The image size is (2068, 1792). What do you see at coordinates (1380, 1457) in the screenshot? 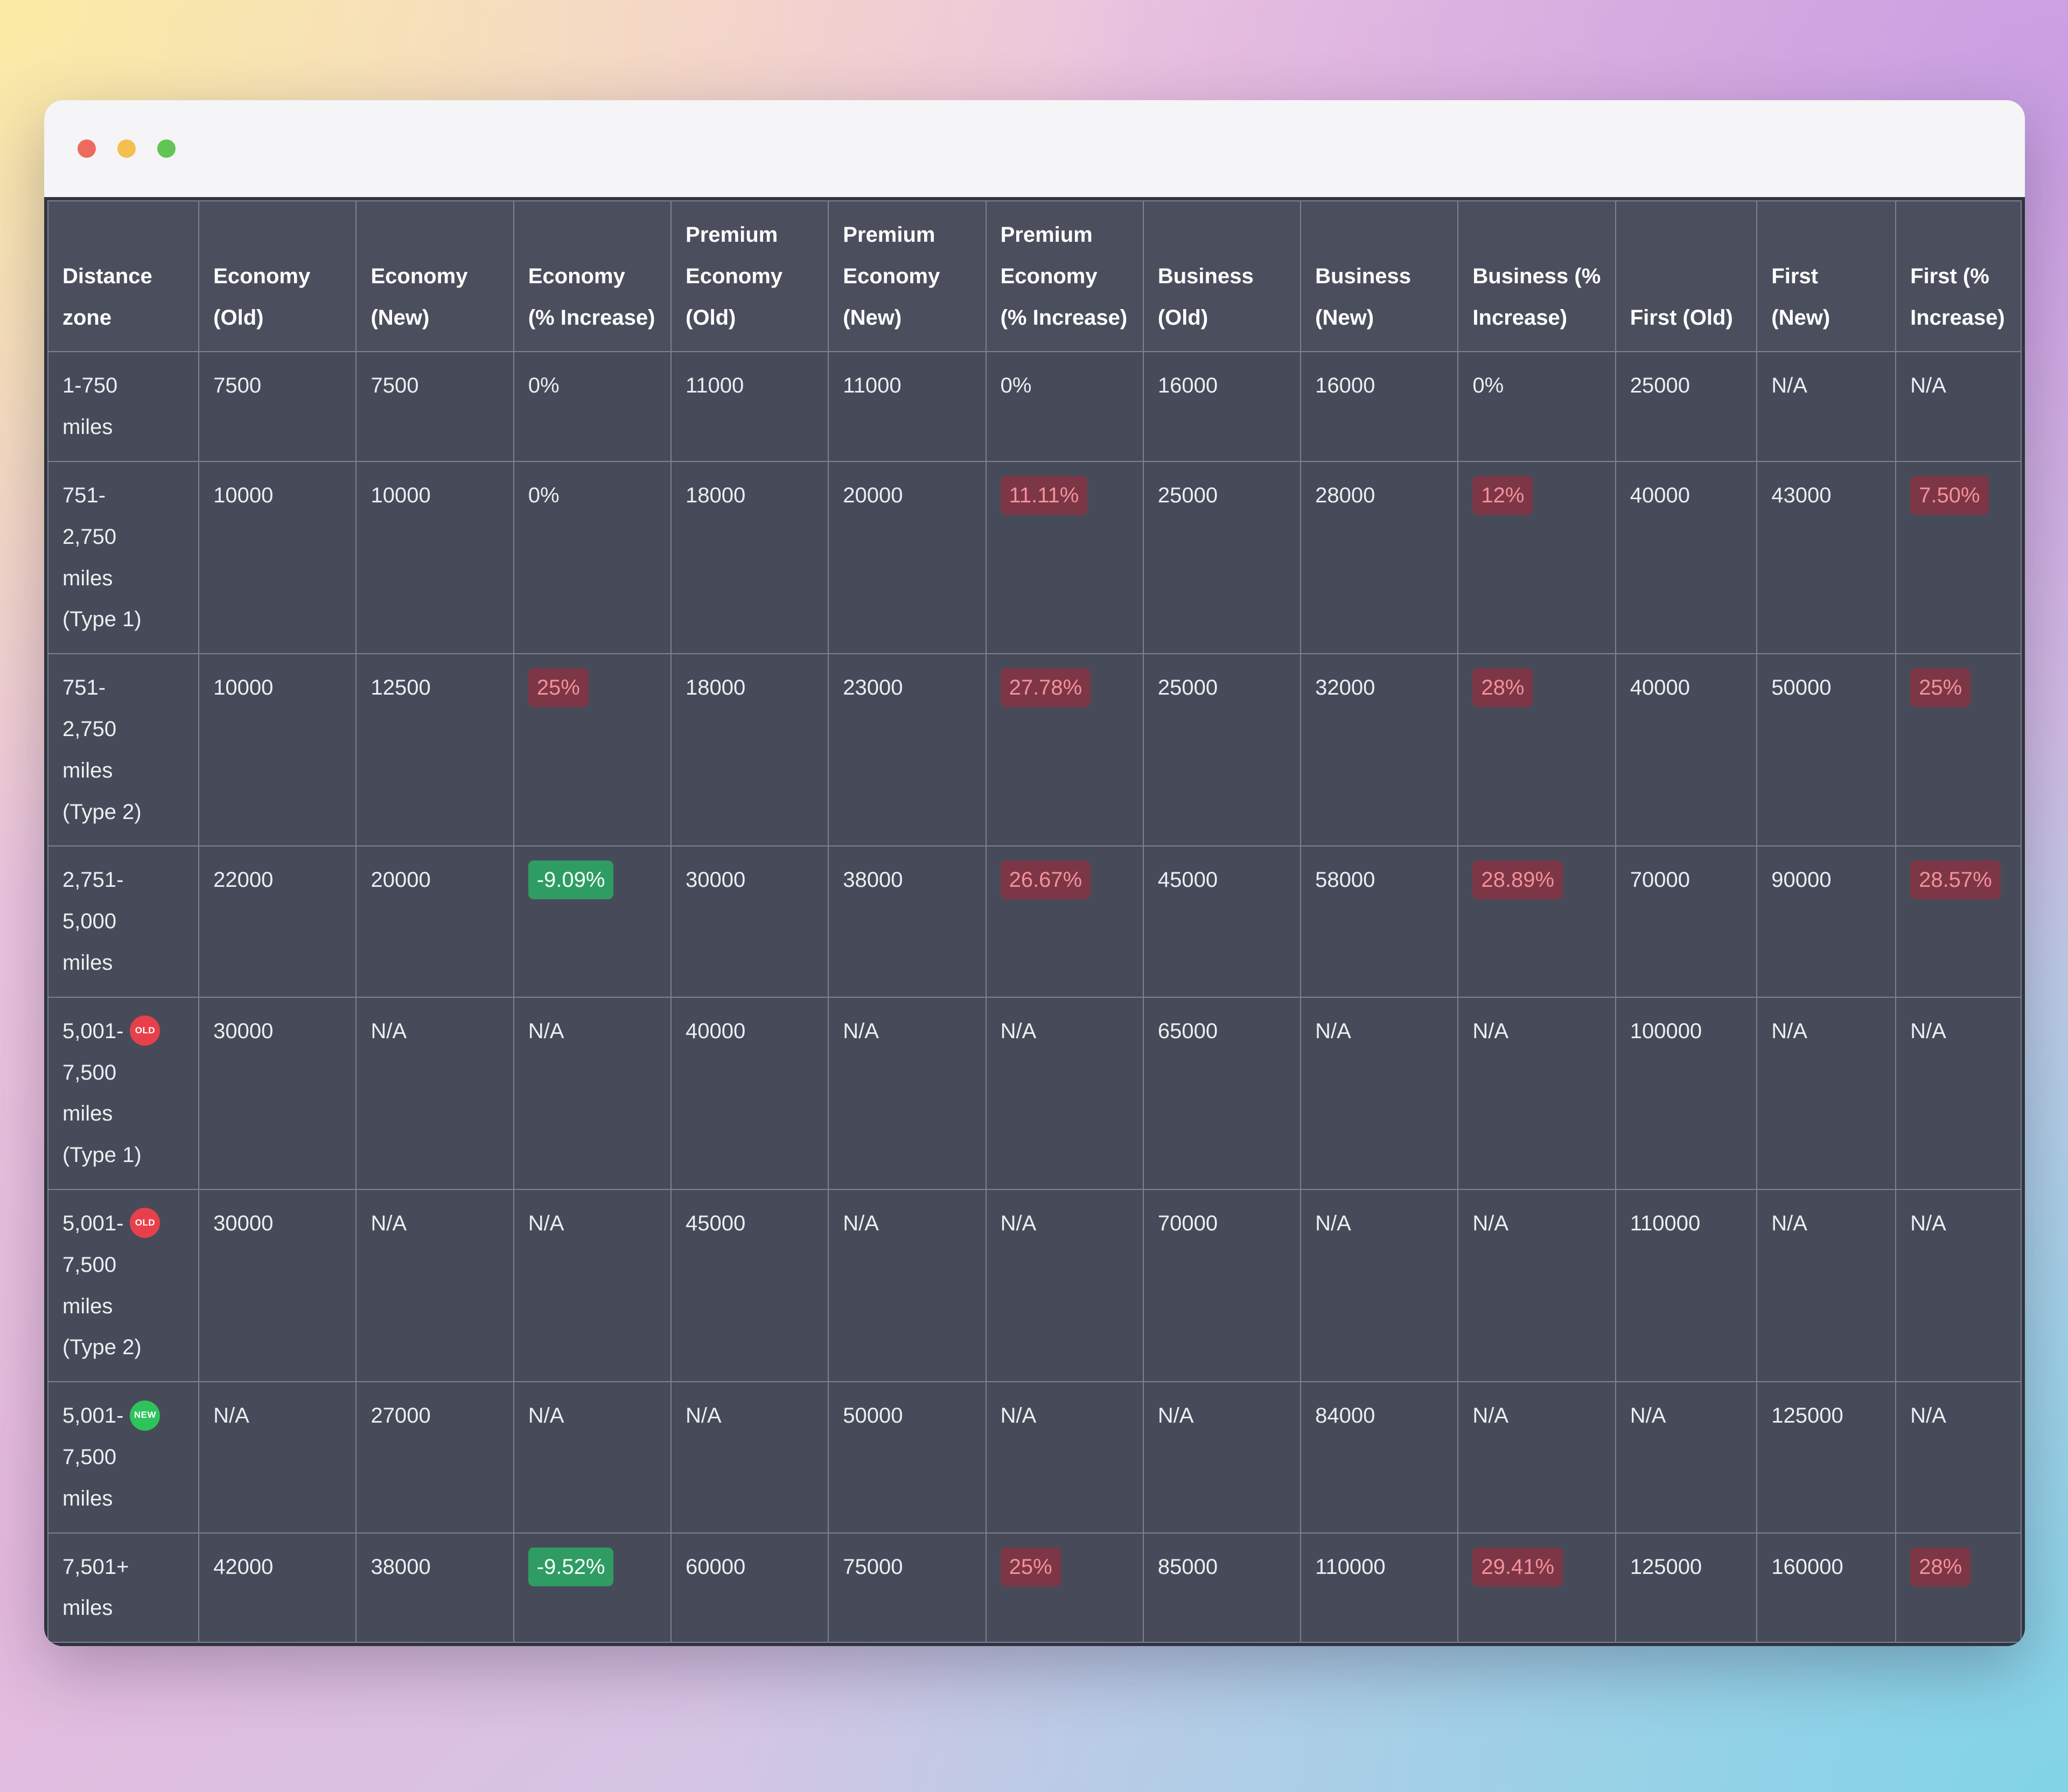
I see `fare-cell: 84000` at bounding box center [1380, 1457].